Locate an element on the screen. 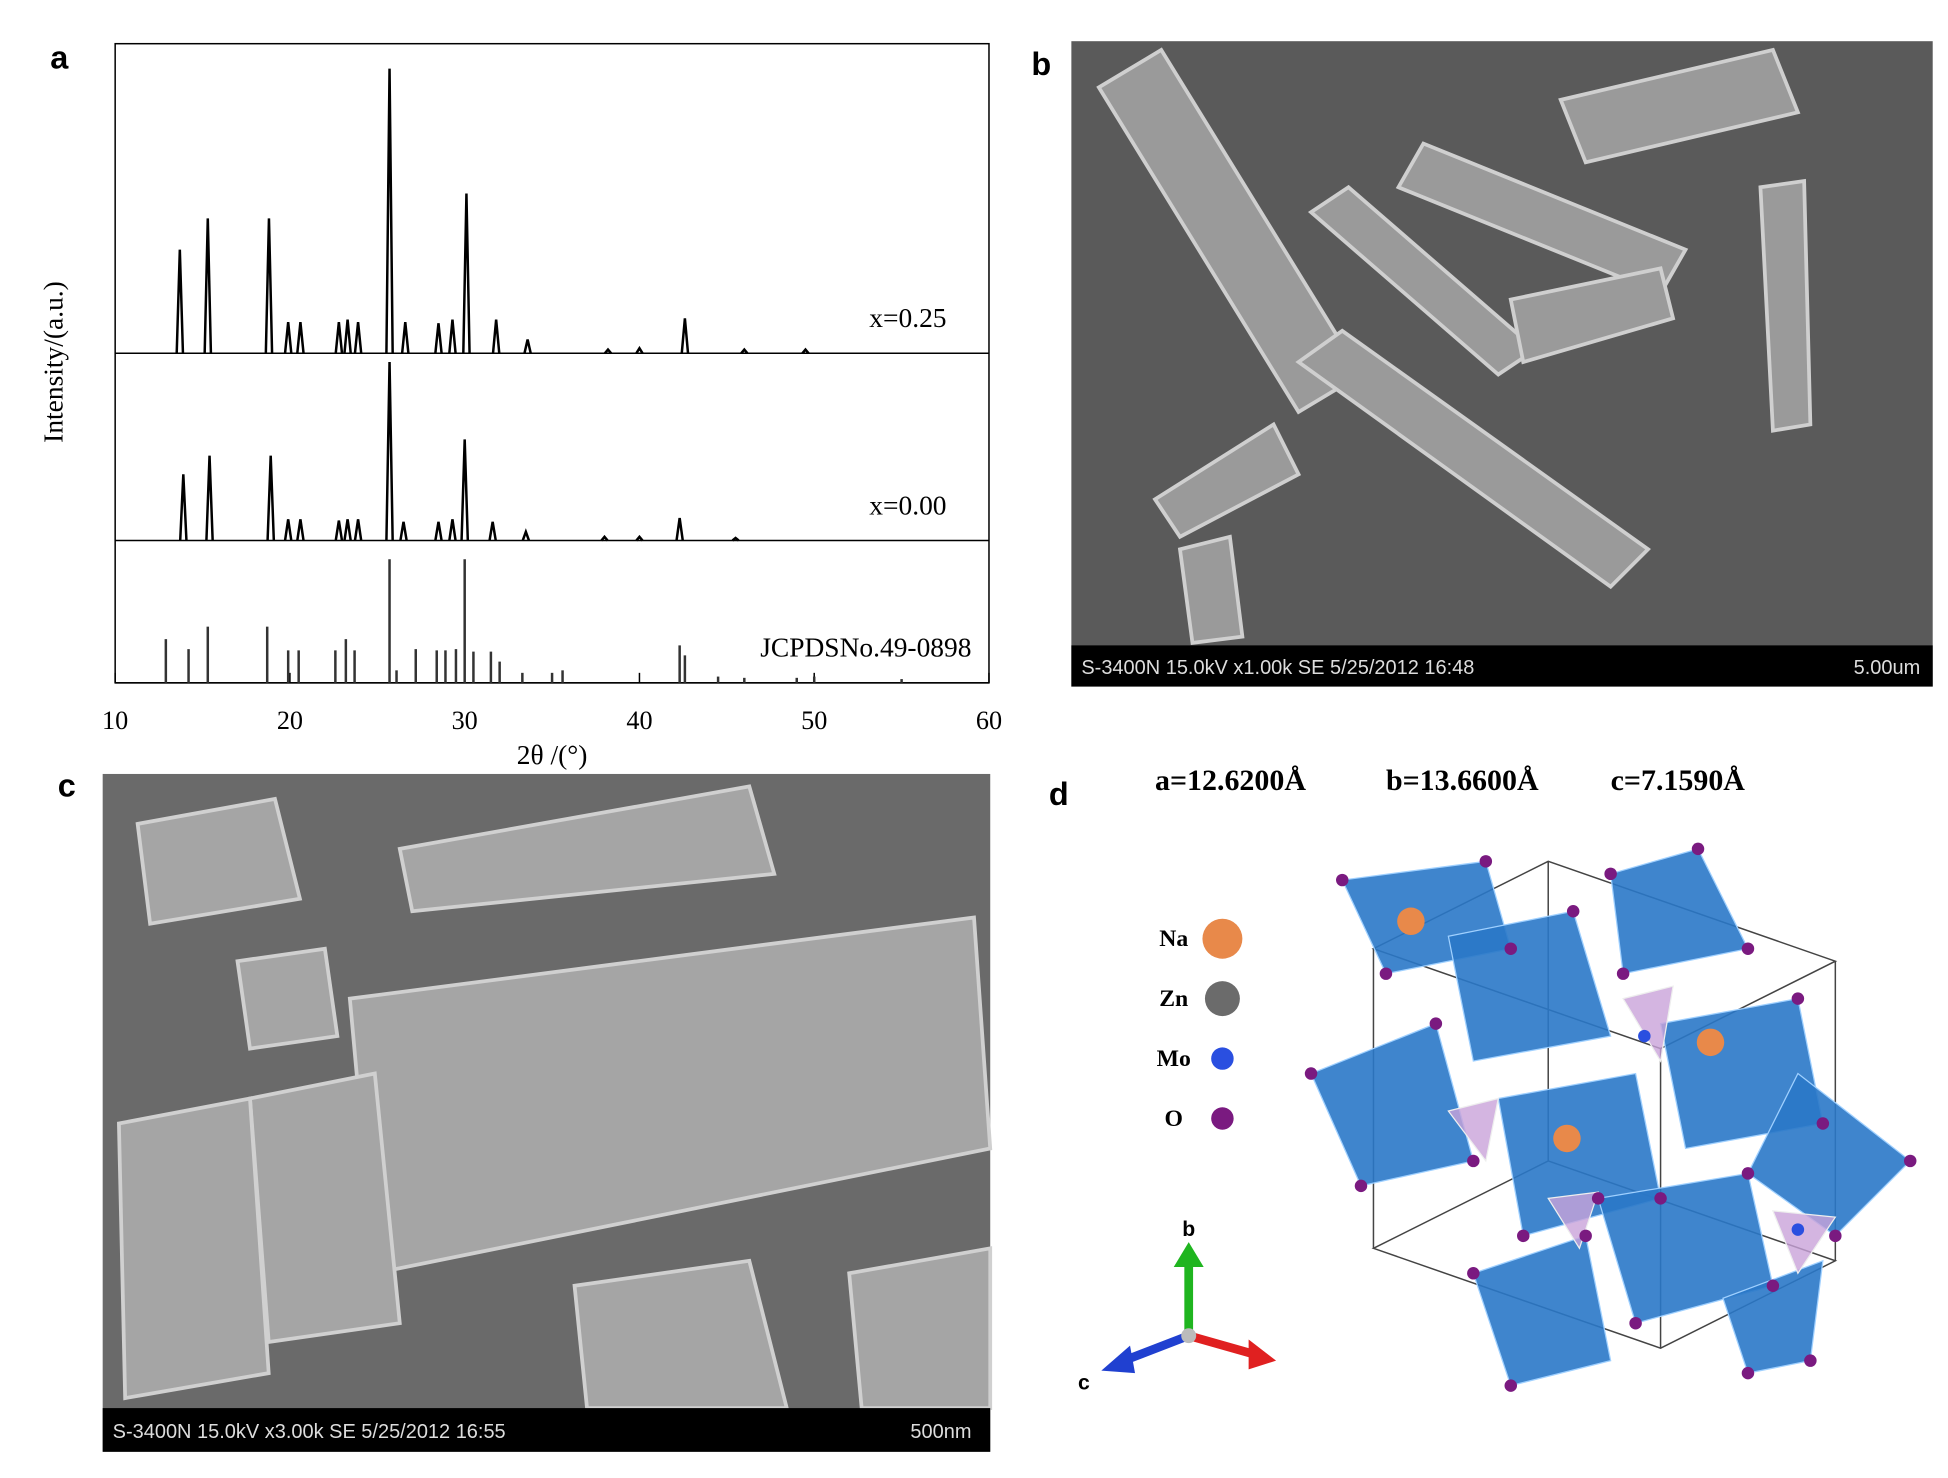 The image size is (1948, 1478). x-tick-label: 30 is located at coordinates (465, 720).